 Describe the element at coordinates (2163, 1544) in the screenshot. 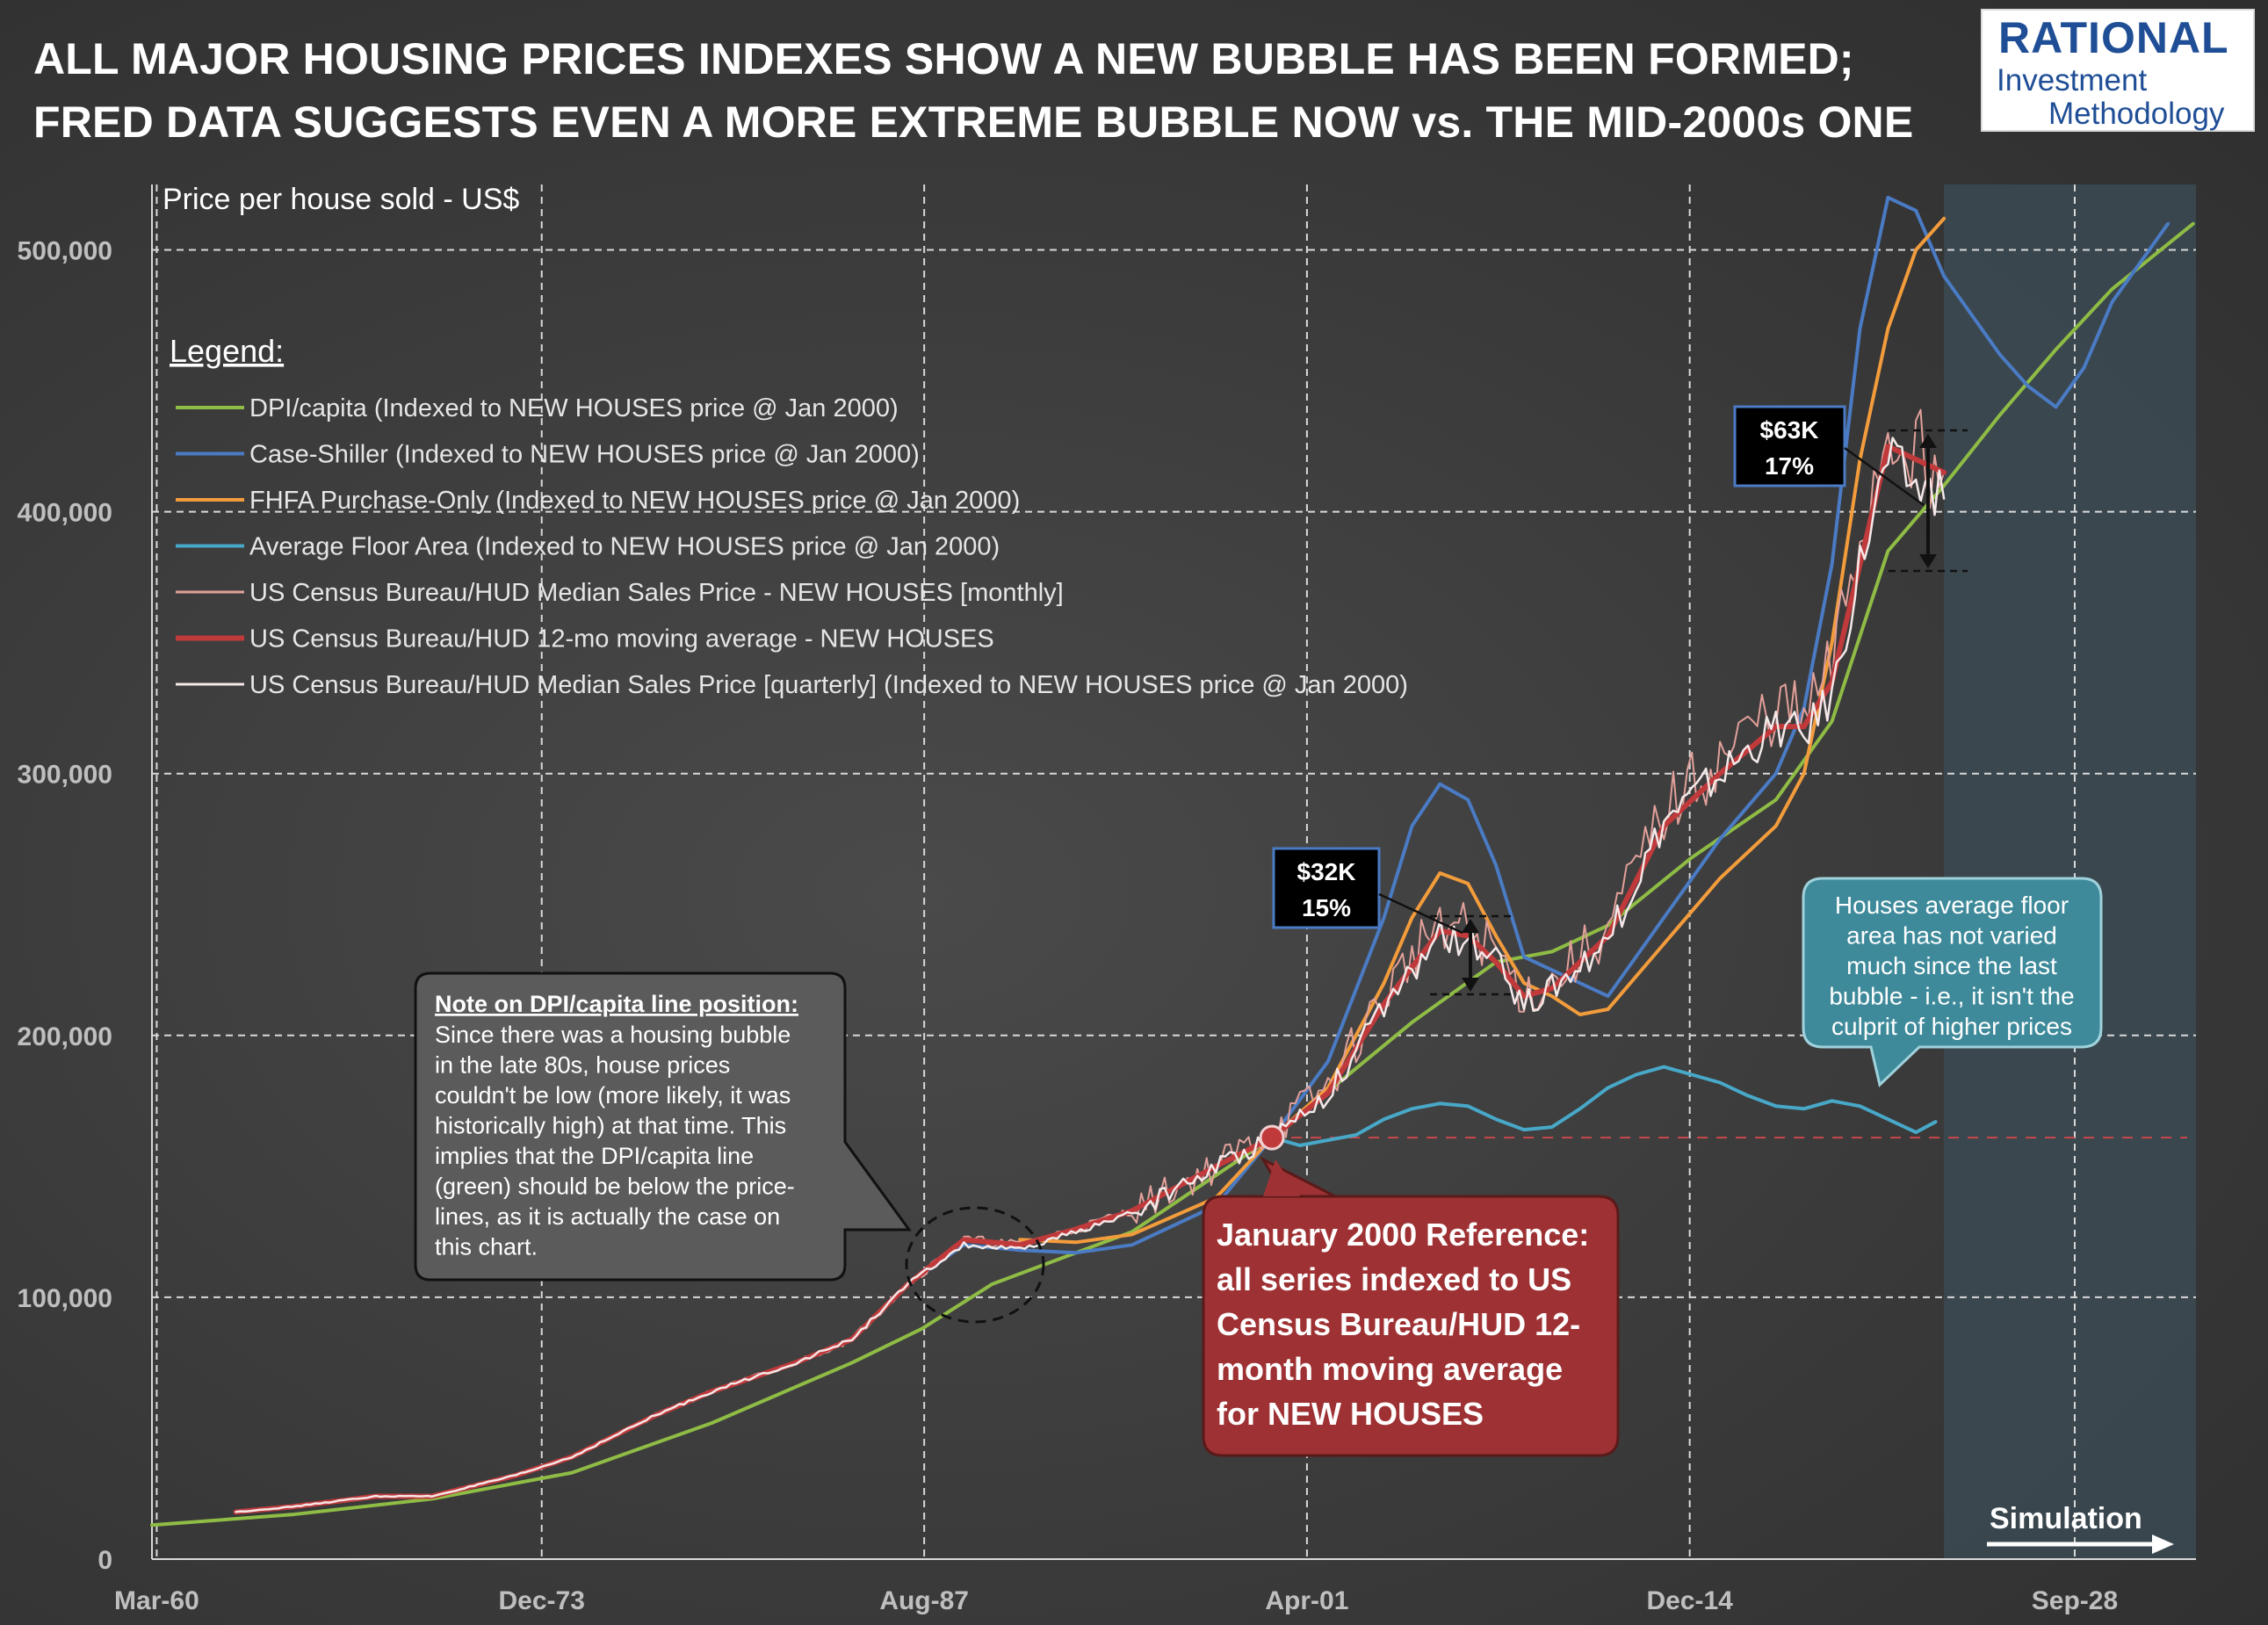

I see `simulation-arrow-head` at that location.